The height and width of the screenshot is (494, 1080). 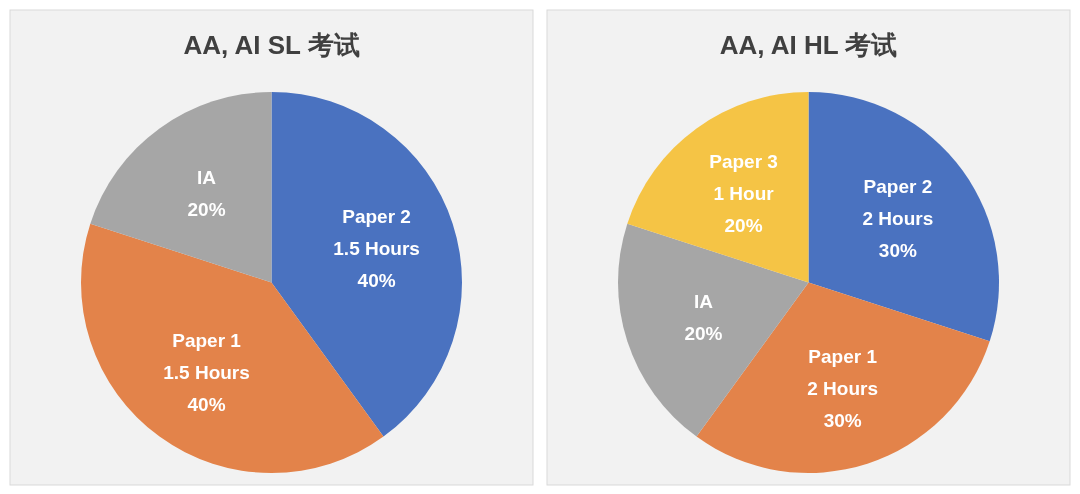 I want to click on chart-title: AA, AI SL 考试, so click(x=271, y=45).